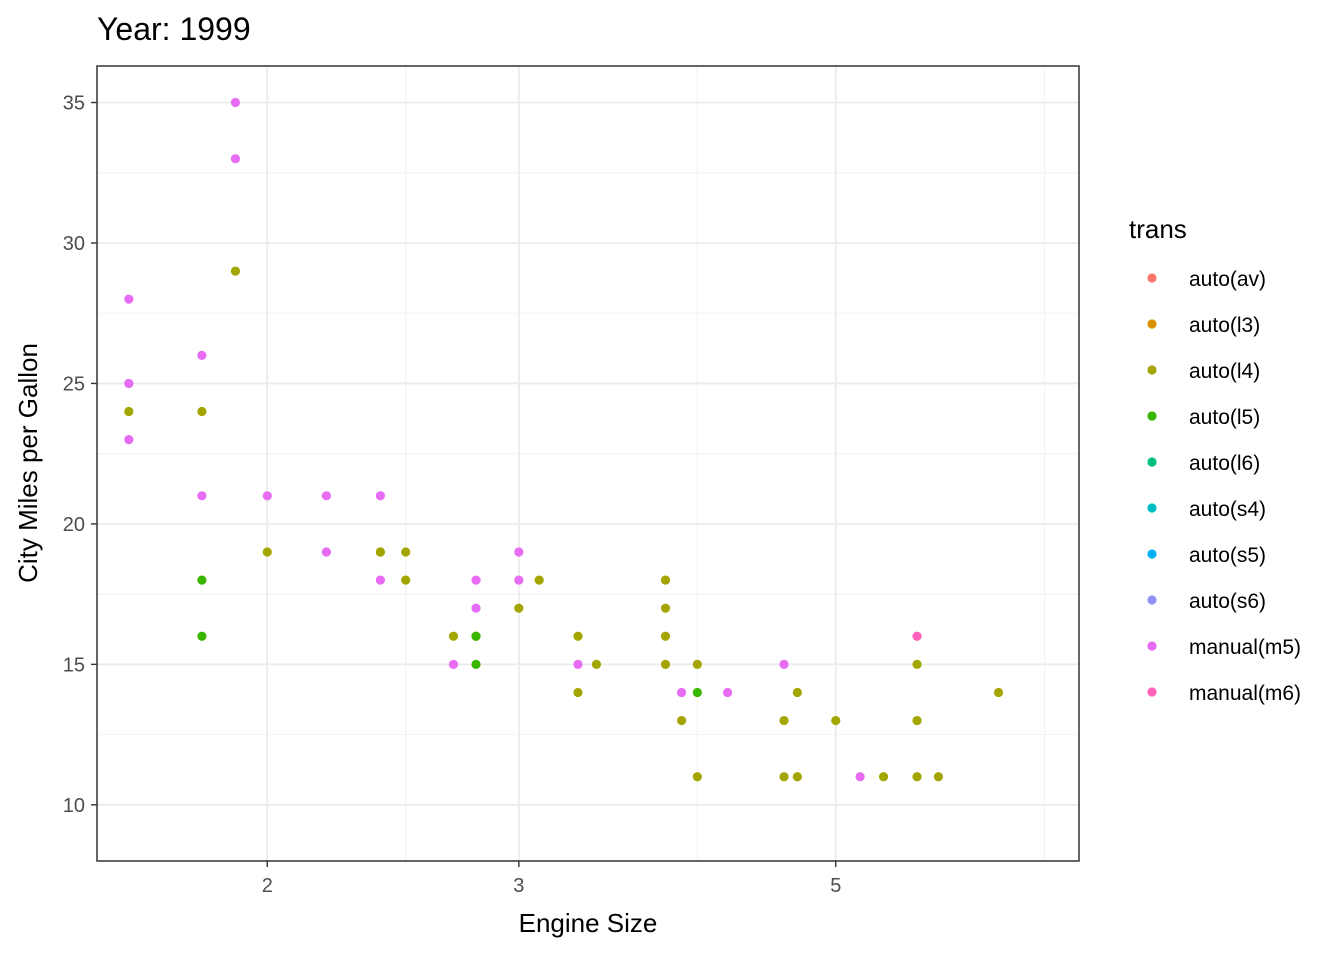 The image size is (1344, 960). I want to click on y-tick-label: 25, so click(74, 384).